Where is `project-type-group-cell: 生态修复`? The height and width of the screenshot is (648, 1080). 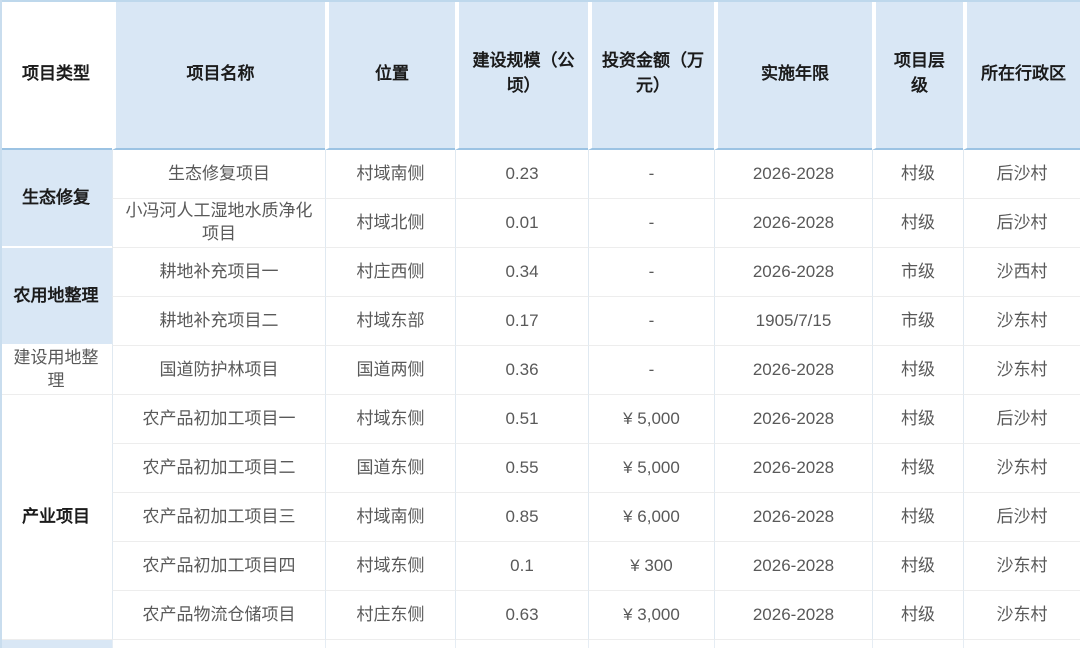 project-type-group-cell: 生态修复 is located at coordinates (56, 199).